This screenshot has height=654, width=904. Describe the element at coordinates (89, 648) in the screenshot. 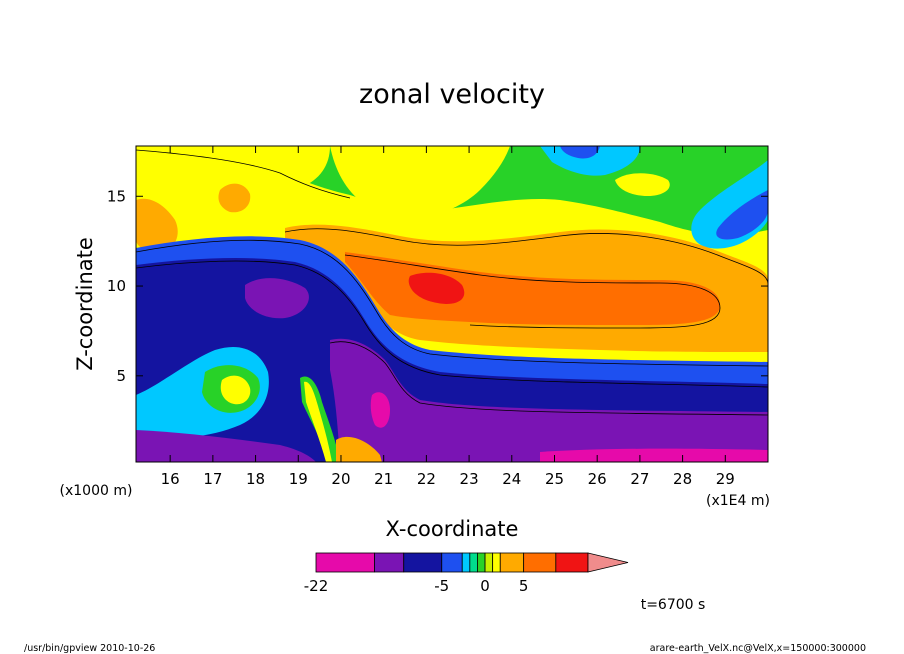

I see `footer-left: /usr/bin/gpview 2010-10-26` at that location.